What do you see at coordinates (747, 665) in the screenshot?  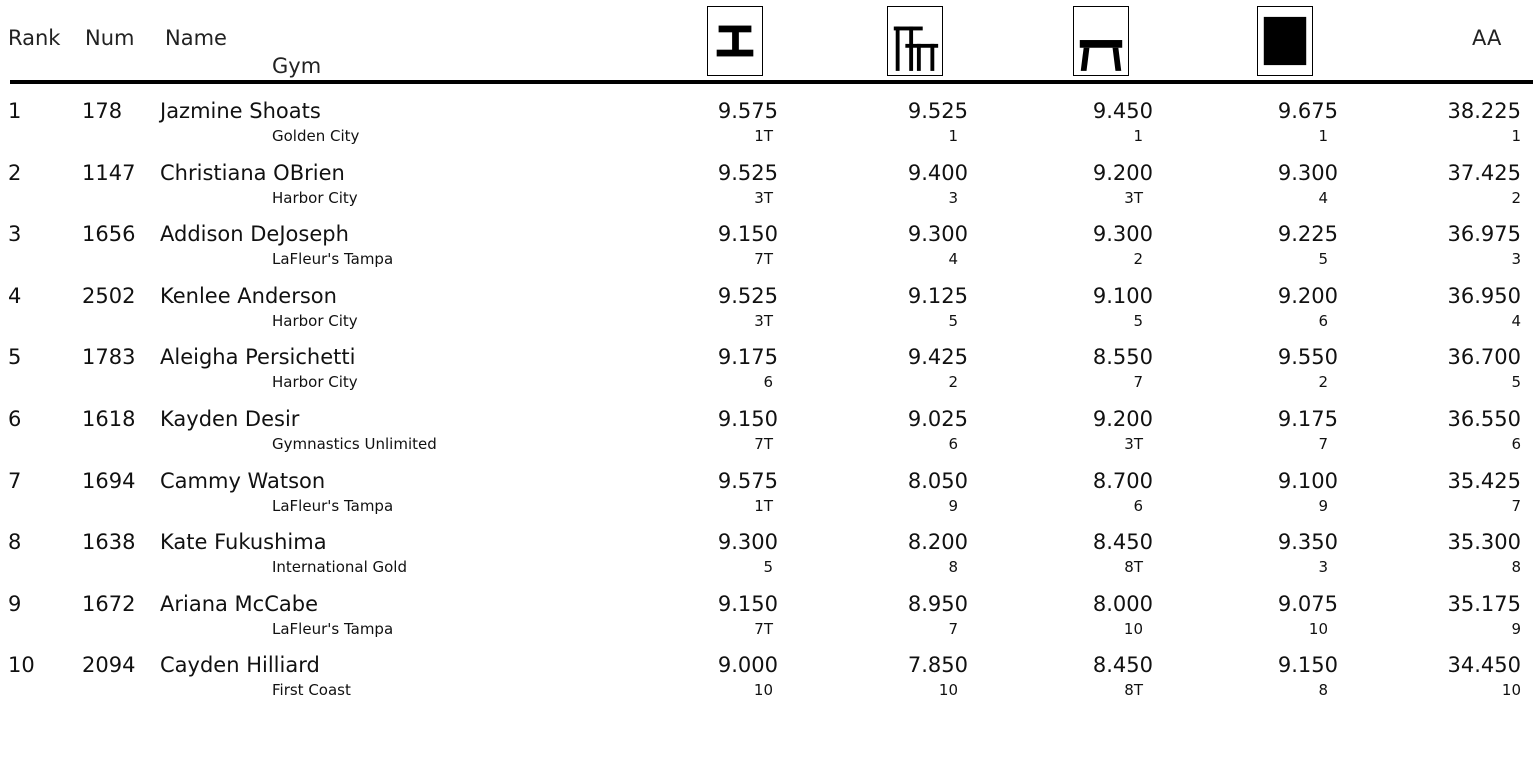 I see `event-score: 9.000` at bounding box center [747, 665].